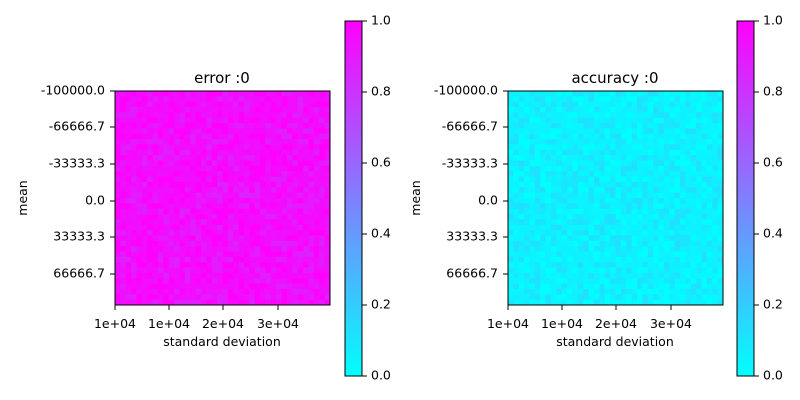  I want to click on accuracy-y-ticks, so click(505, 182).